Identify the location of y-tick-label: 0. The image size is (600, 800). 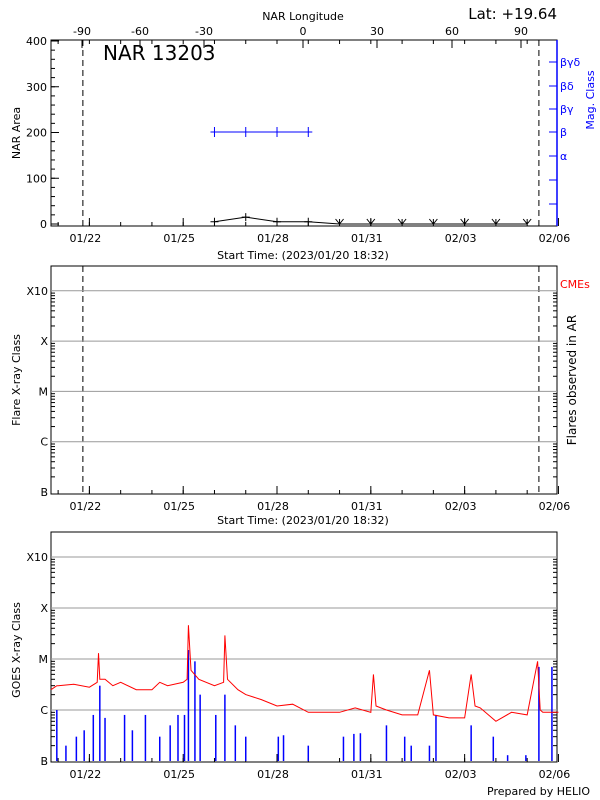
(43, 224).